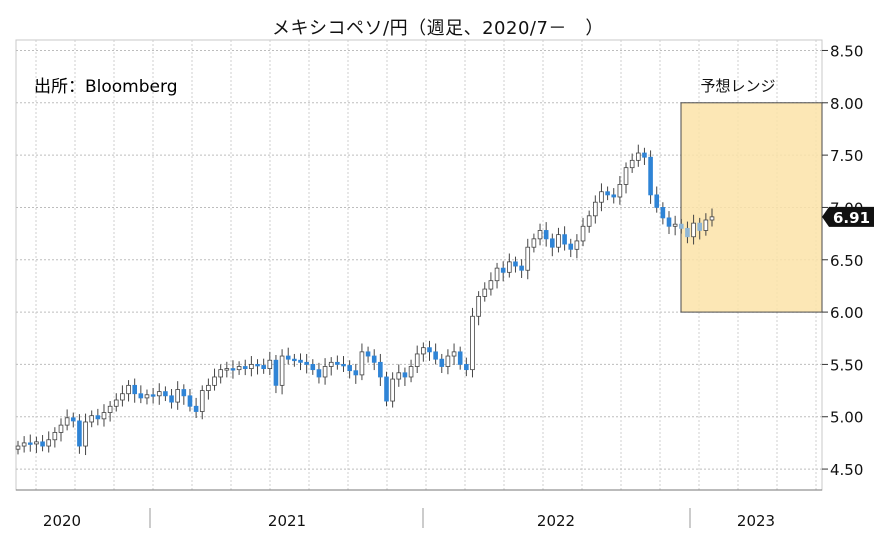 The image size is (876, 540). Describe the element at coordinates (846, 470) in the screenshot. I see `y-tick-label: 4.50` at that location.